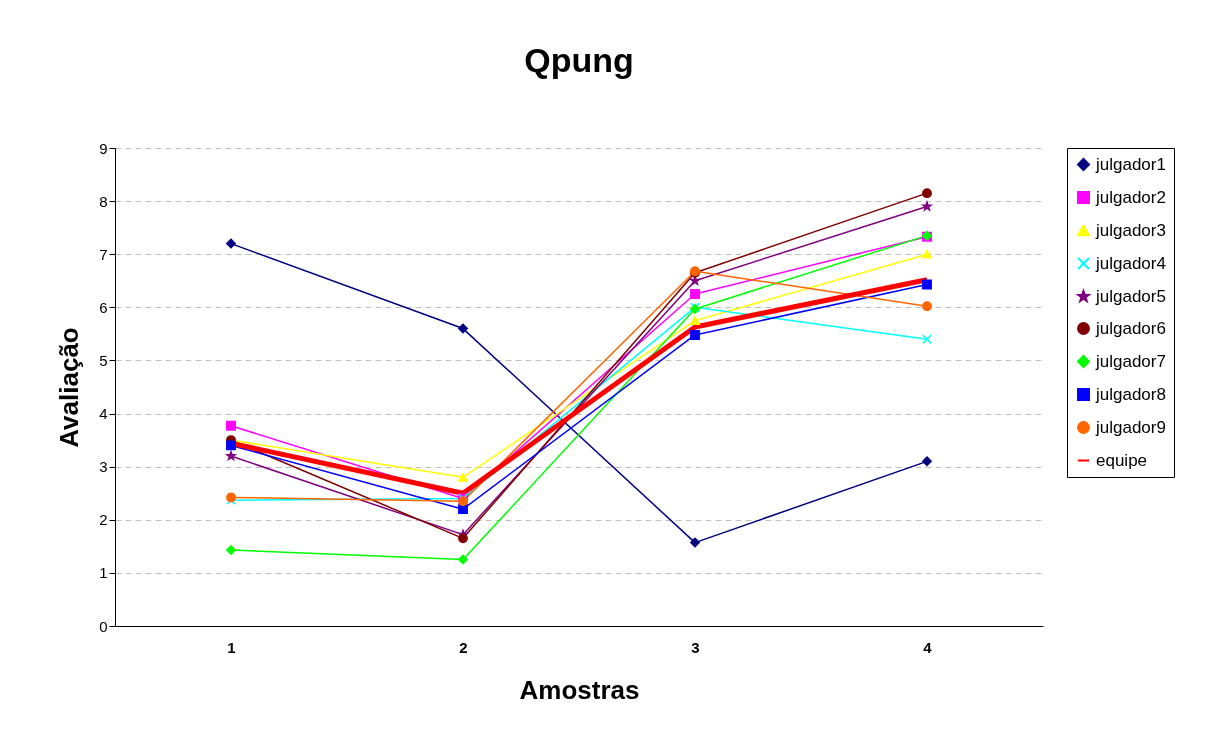 The image size is (1216, 746). Describe the element at coordinates (1130, 296) in the screenshot. I see `legend-label: julgador5` at that location.